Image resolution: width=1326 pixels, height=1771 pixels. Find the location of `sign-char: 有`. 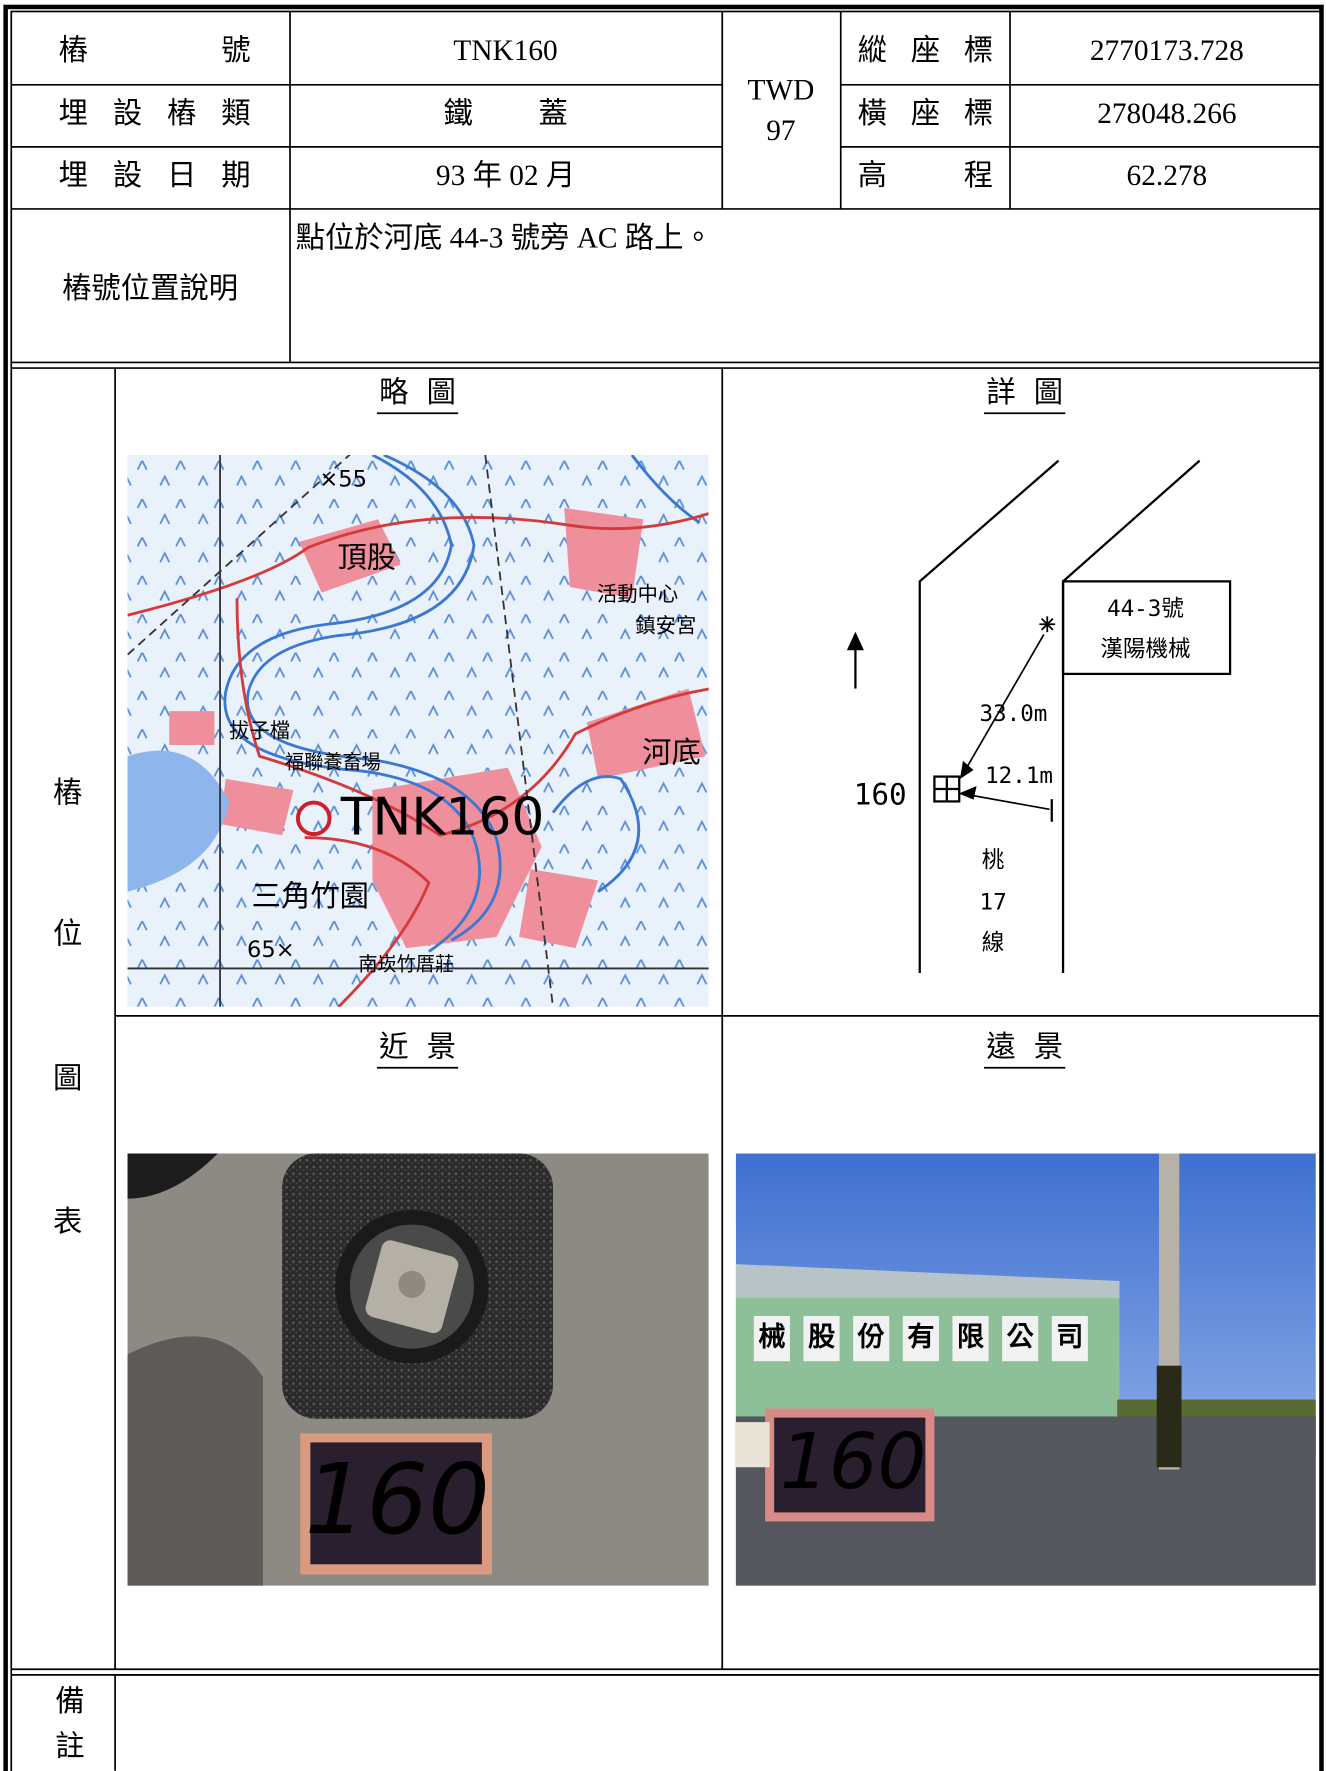

sign-char: 有 is located at coordinates (920, 1337).